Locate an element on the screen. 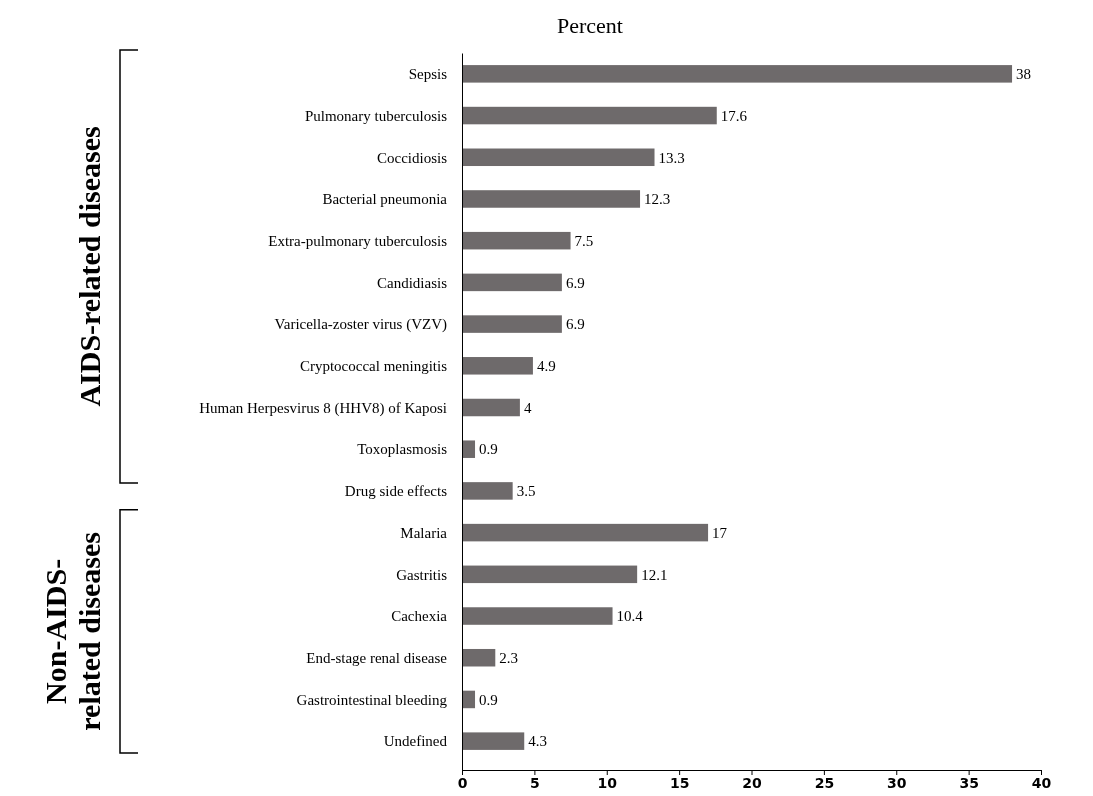 This screenshot has height=796, width=1093. y-tick-label: Sepsis is located at coordinates (428, 74).